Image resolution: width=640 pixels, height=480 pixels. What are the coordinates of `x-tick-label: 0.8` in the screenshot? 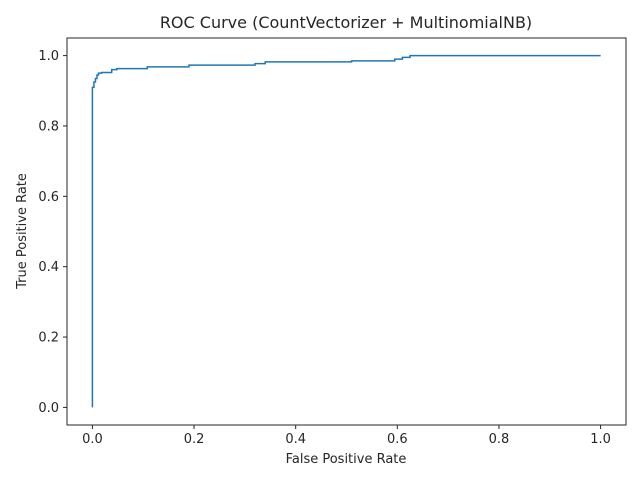 It's located at (499, 439).